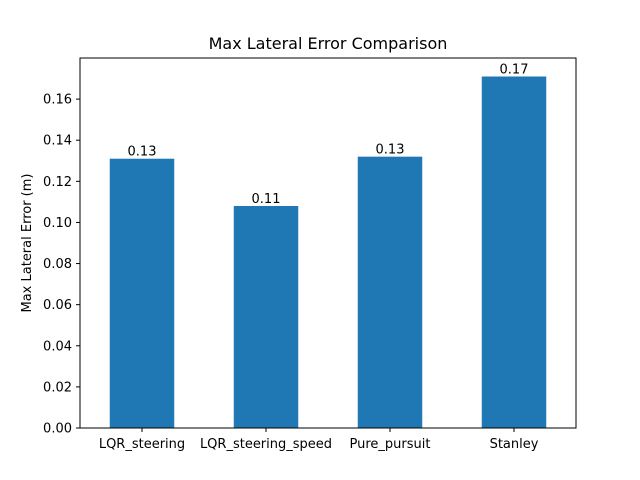 This screenshot has width=640, height=480. What do you see at coordinates (266, 444) in the screenshot?
I see `x-tick-label: LQR_steering_speed` at bounding box center [266, 444].